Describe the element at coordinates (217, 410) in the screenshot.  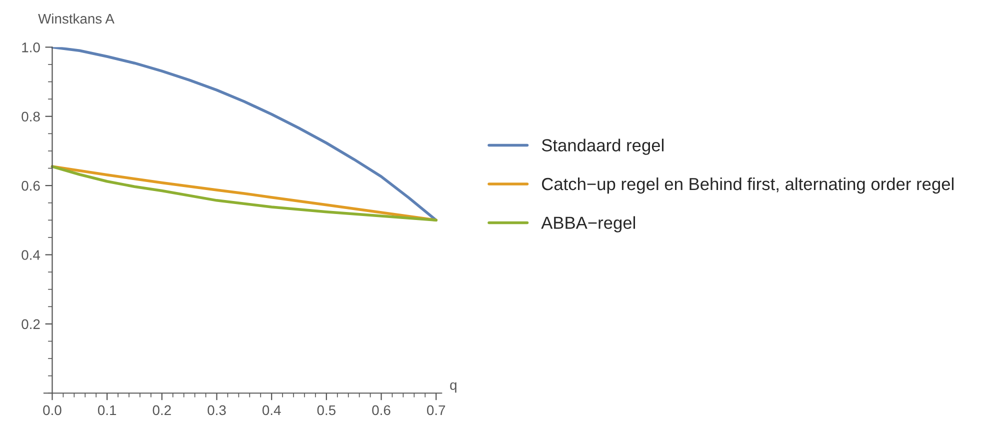
I see `x-tick-label: 0.3` at that location.